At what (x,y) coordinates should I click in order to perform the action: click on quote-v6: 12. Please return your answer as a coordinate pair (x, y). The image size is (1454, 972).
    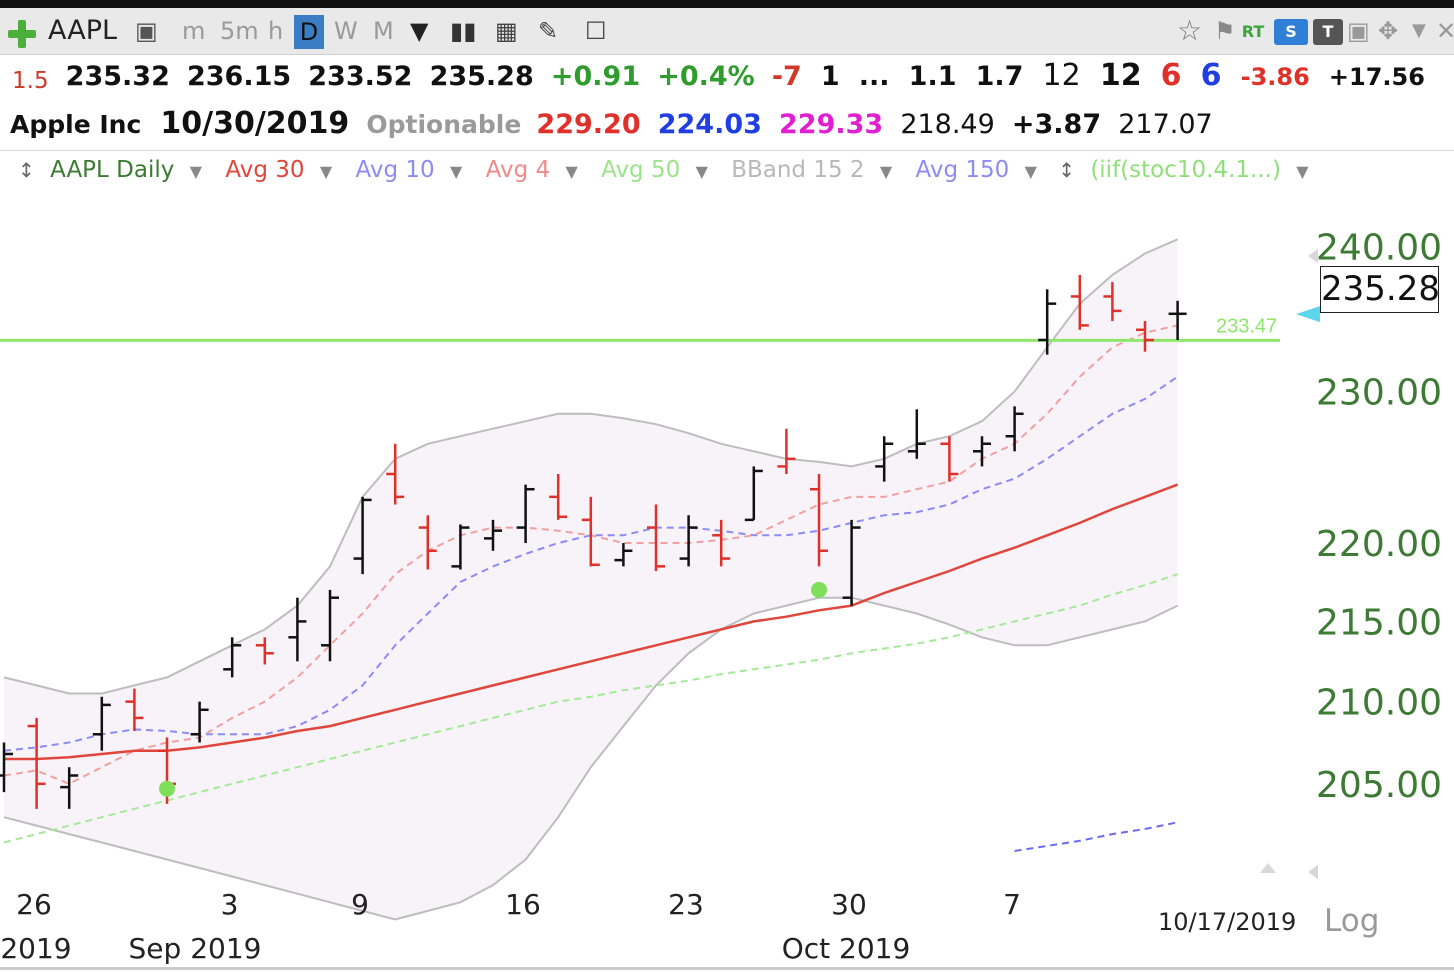
    Looking at the image, I should click on (1061, 75).